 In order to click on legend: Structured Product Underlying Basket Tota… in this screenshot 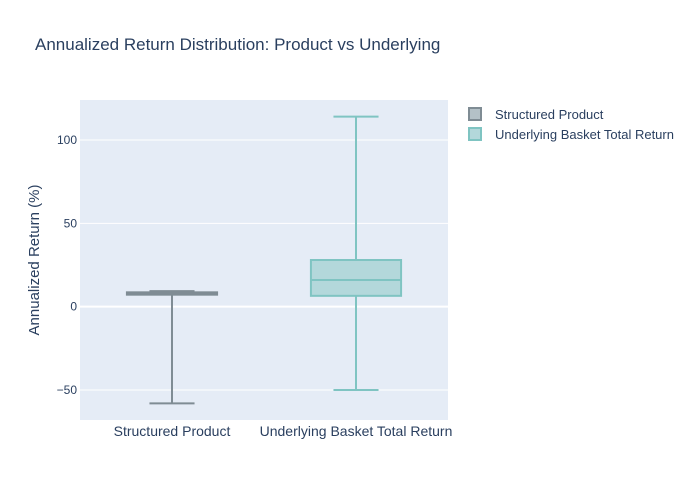, I will do `click(571, 124)`.